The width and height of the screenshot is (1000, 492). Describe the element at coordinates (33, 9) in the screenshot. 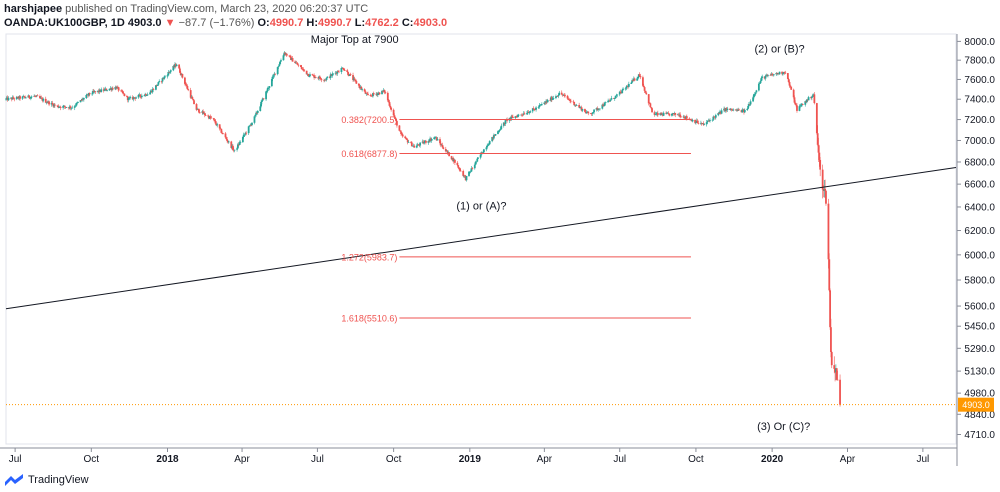

I see `author-name: harshjapee` at that location.